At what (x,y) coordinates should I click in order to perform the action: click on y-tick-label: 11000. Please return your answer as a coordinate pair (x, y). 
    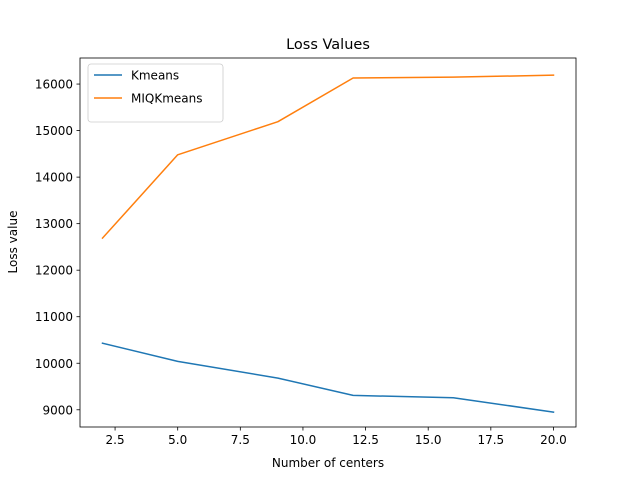
    Looking at the image, I should click on (54, 317).